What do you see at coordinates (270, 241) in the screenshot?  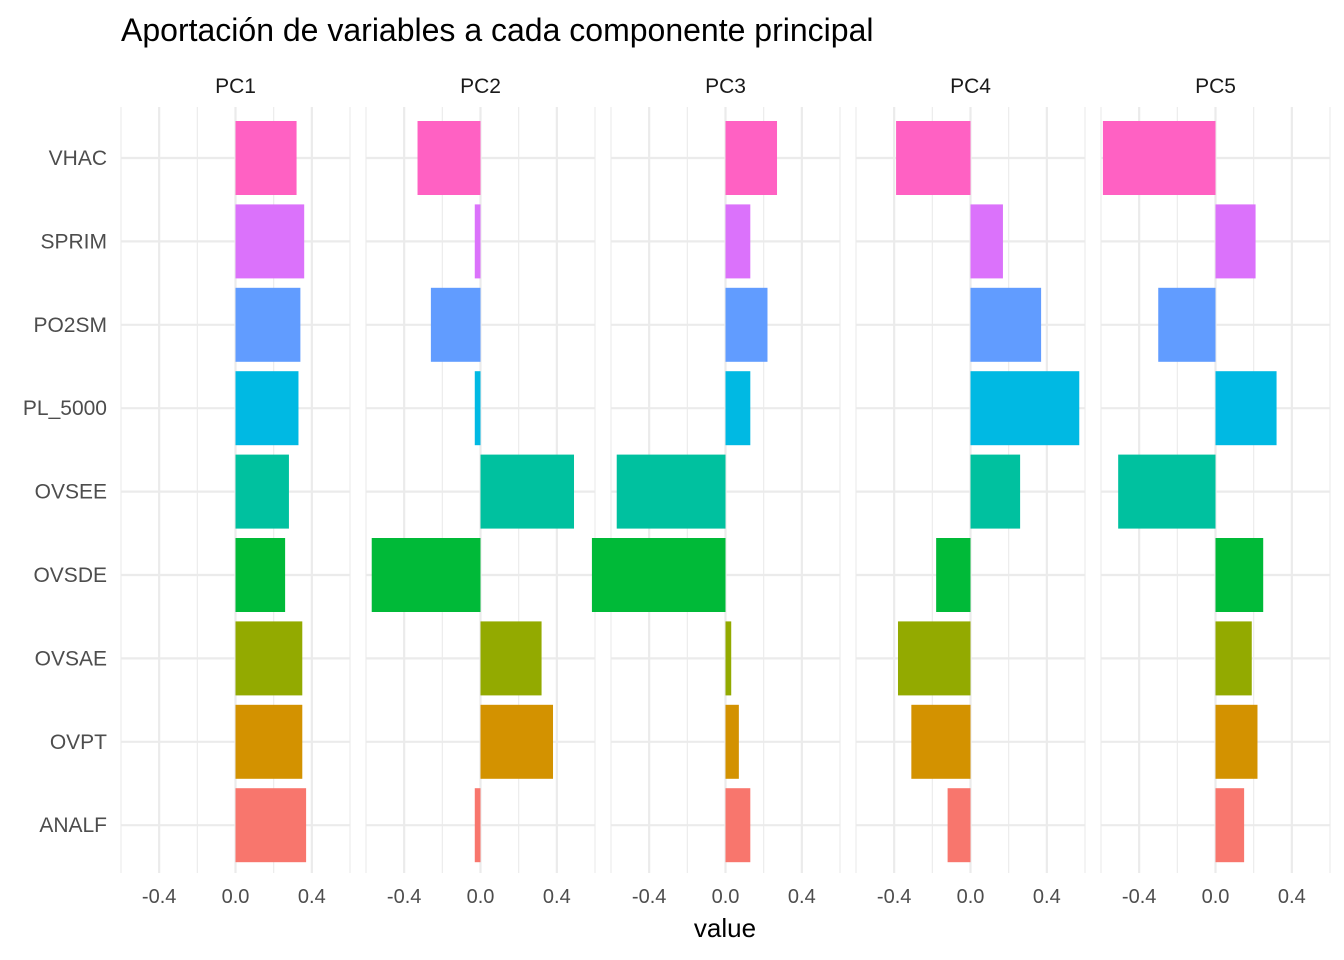 I see `bar-pc1-sprim` at bounding box center [270, 241].